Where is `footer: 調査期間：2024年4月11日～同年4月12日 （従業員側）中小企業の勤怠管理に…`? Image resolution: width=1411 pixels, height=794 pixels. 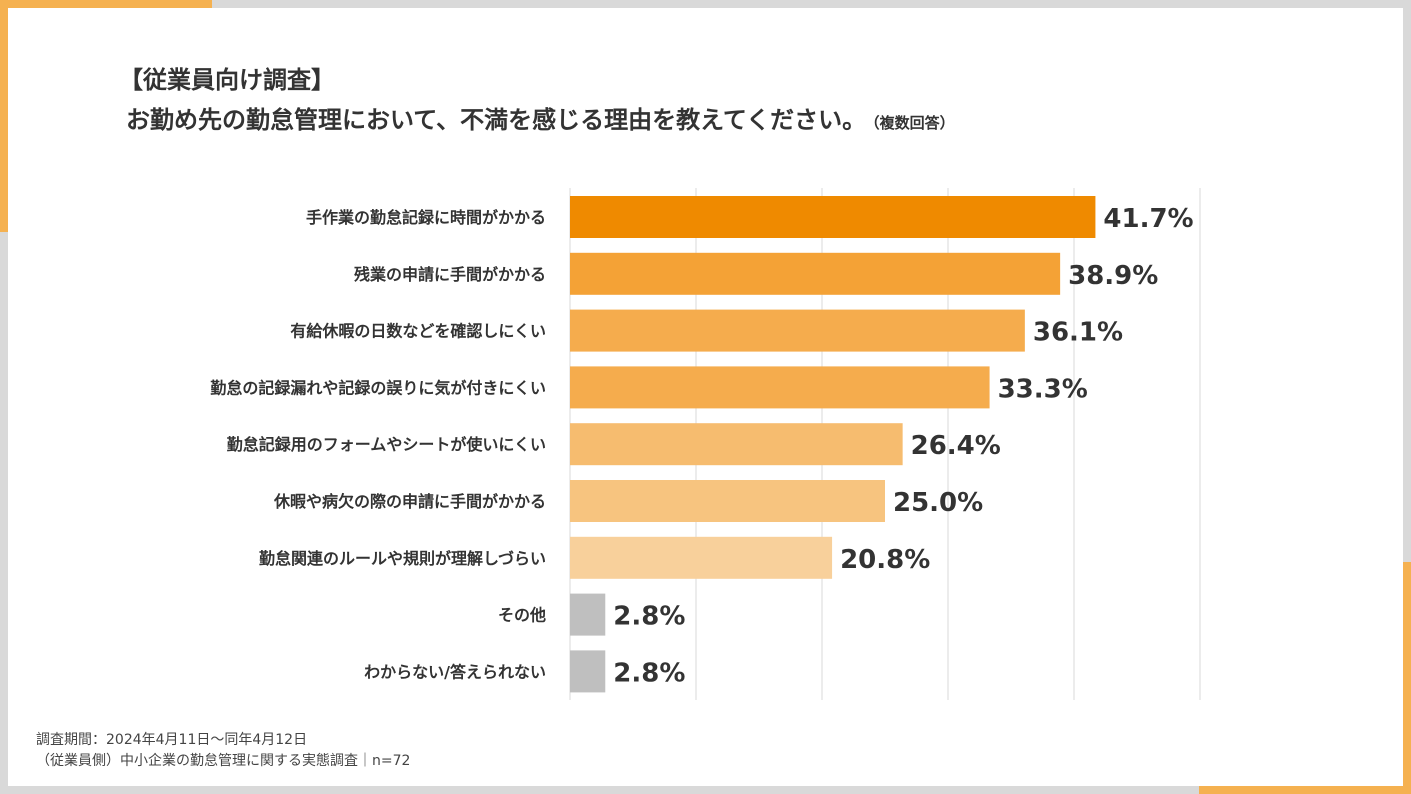
footer: 調査期間：2024年4月11日～同年4月12日 （従業員側）中小企業の勤怠管理に… is located at coordinates (223, 751).